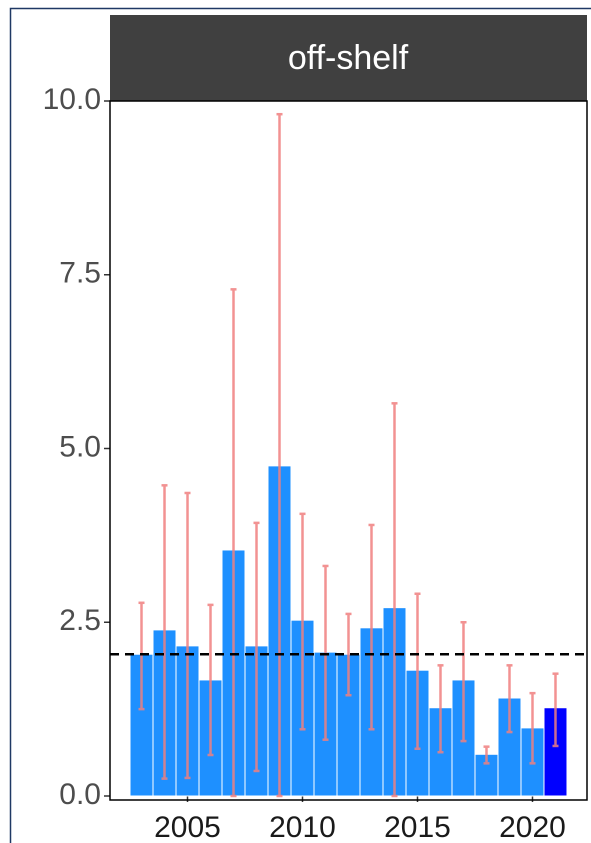 This screenshot has width=591, height=843. I want to click on x-tick-label: 2005, so click(187, 827).